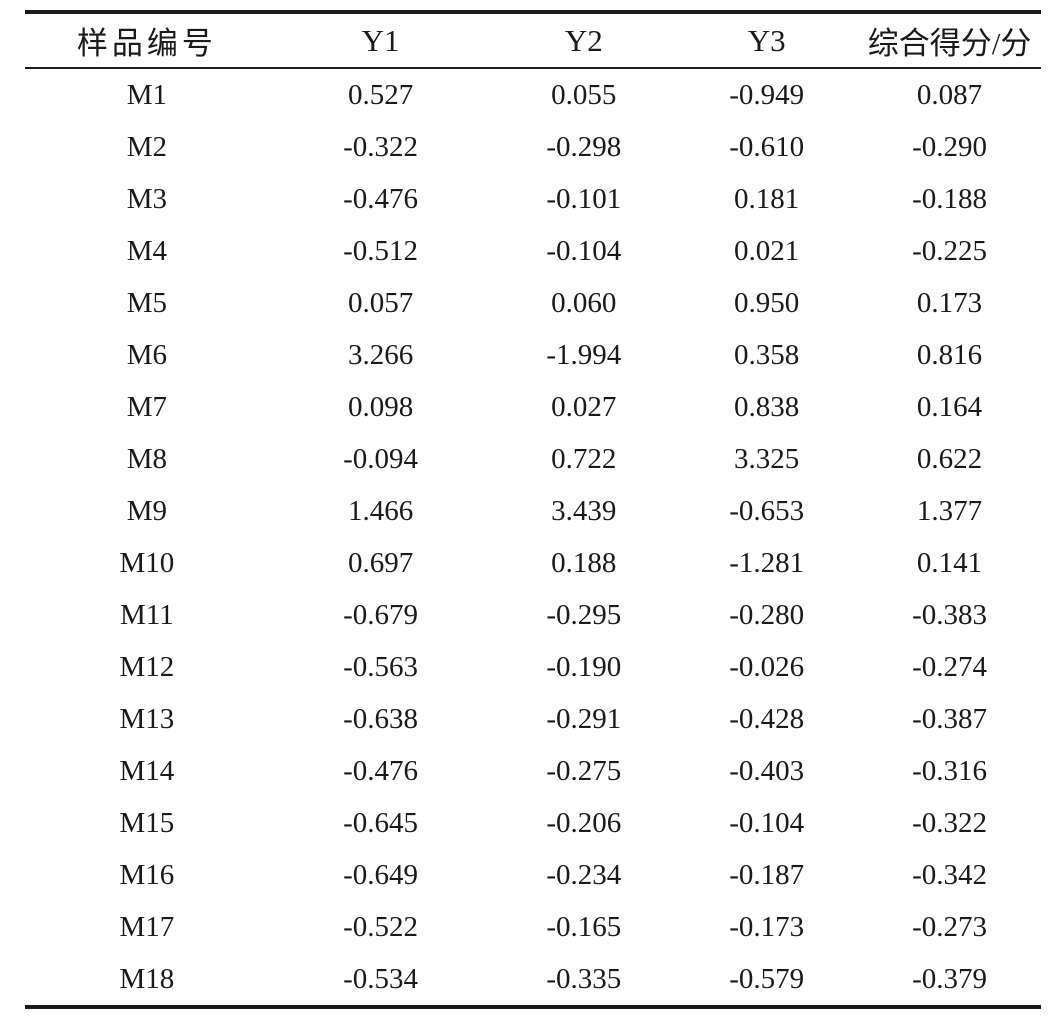 The width and height of the screenshot is (1056, 1029). I want to click on value-cell: -0.379, so click(949, 978).